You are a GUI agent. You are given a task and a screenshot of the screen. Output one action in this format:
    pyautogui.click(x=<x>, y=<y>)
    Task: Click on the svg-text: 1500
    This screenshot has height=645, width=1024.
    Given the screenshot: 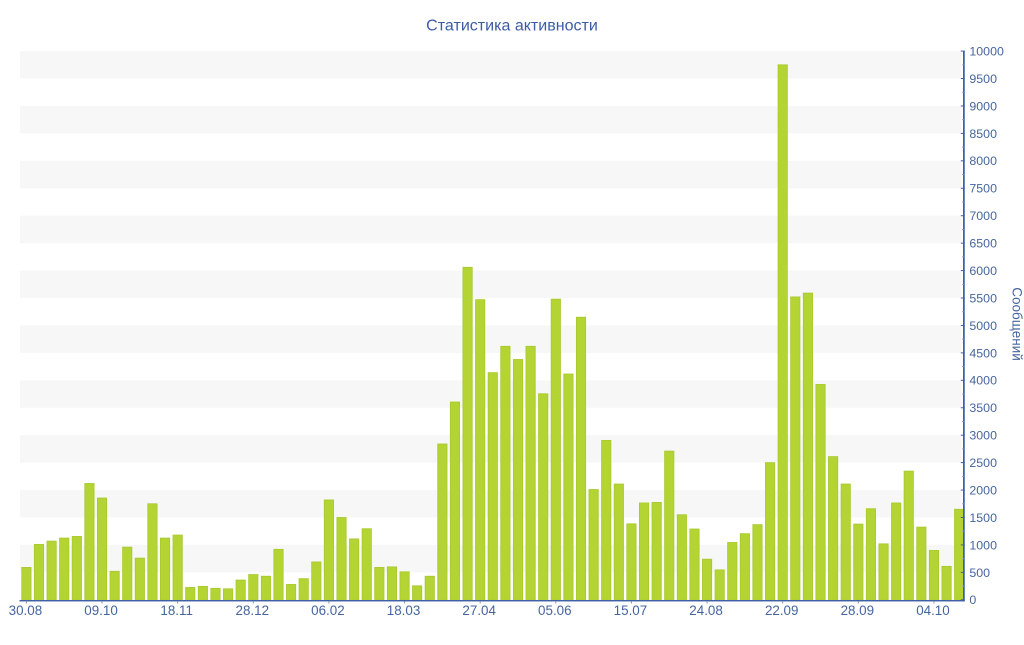 What is the action you would take?
    pyautogui.click(x=983, y=518)
    